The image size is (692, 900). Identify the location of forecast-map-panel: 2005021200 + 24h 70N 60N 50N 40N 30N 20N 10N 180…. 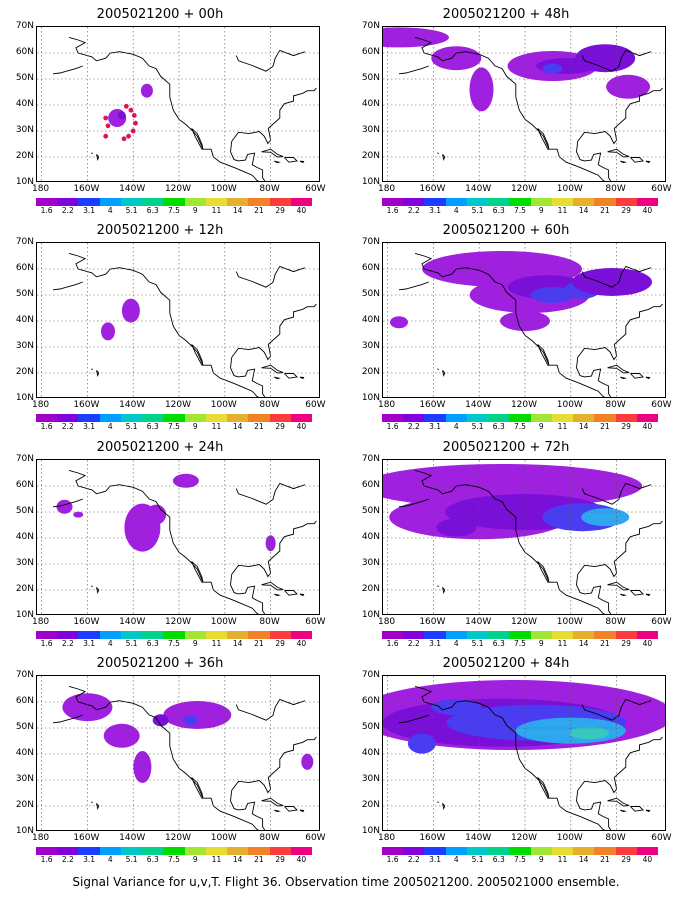
(163, 546).